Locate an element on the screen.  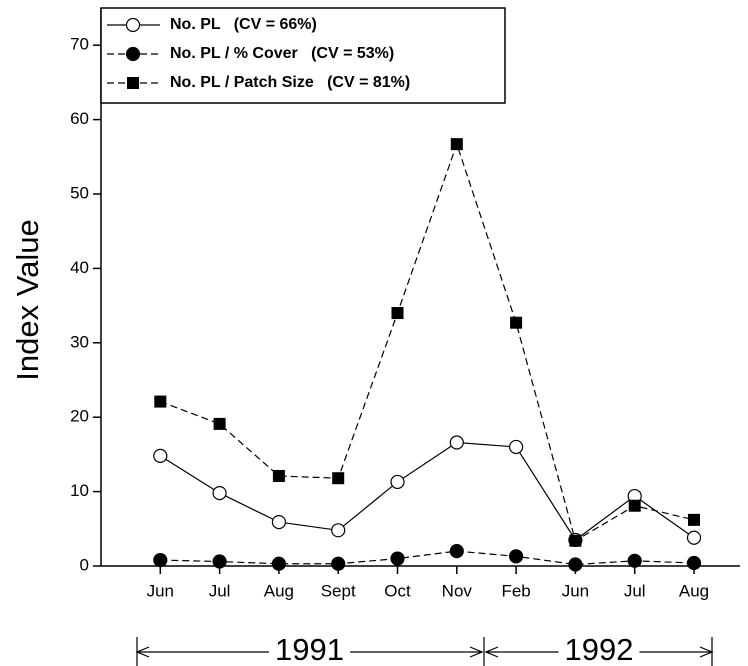
legend-label: No. PL / % Cover (CV = 53%) is located at coordinates (282, 53).